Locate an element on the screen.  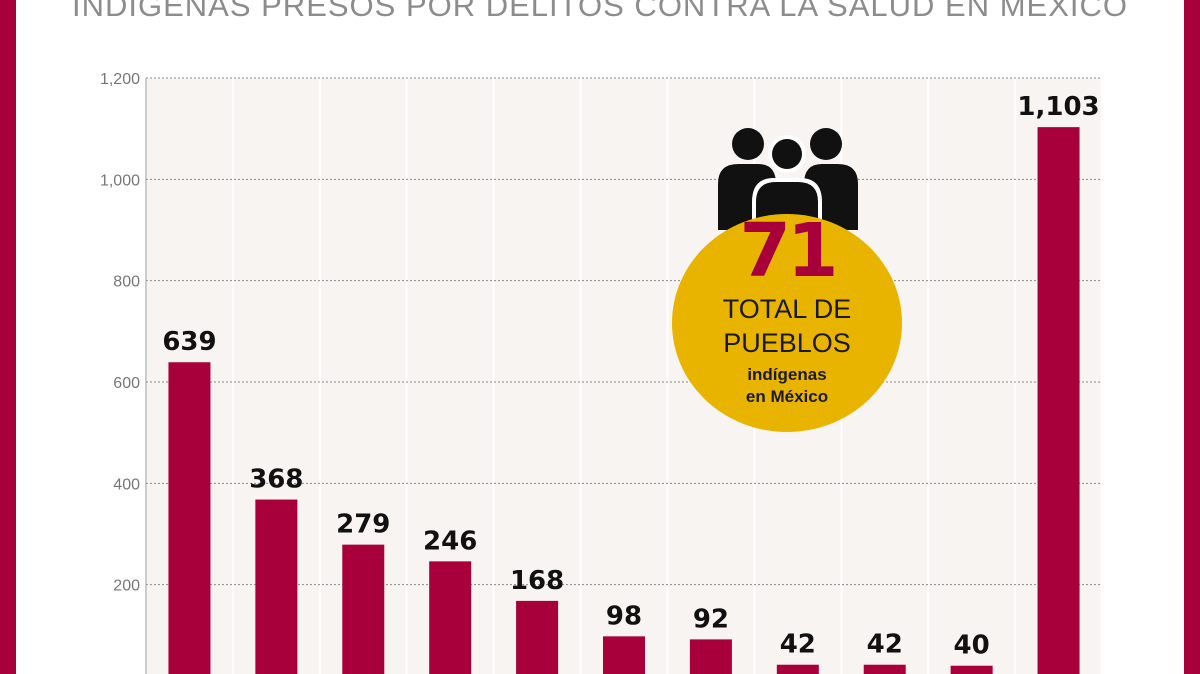
badge-line3: indígenas is located at coordinates (787, 374).